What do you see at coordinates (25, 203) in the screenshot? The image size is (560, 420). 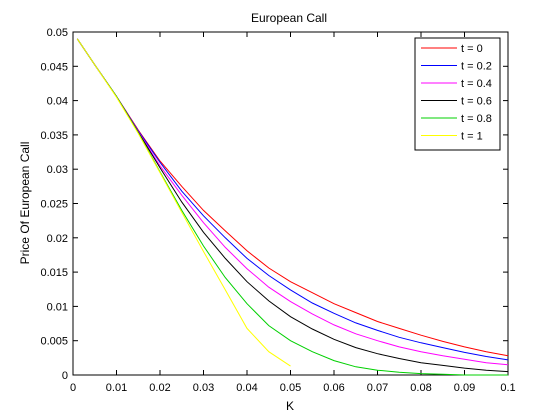 I see `y-axis-label: Price Of European Call` at bounding box center [25, 203].